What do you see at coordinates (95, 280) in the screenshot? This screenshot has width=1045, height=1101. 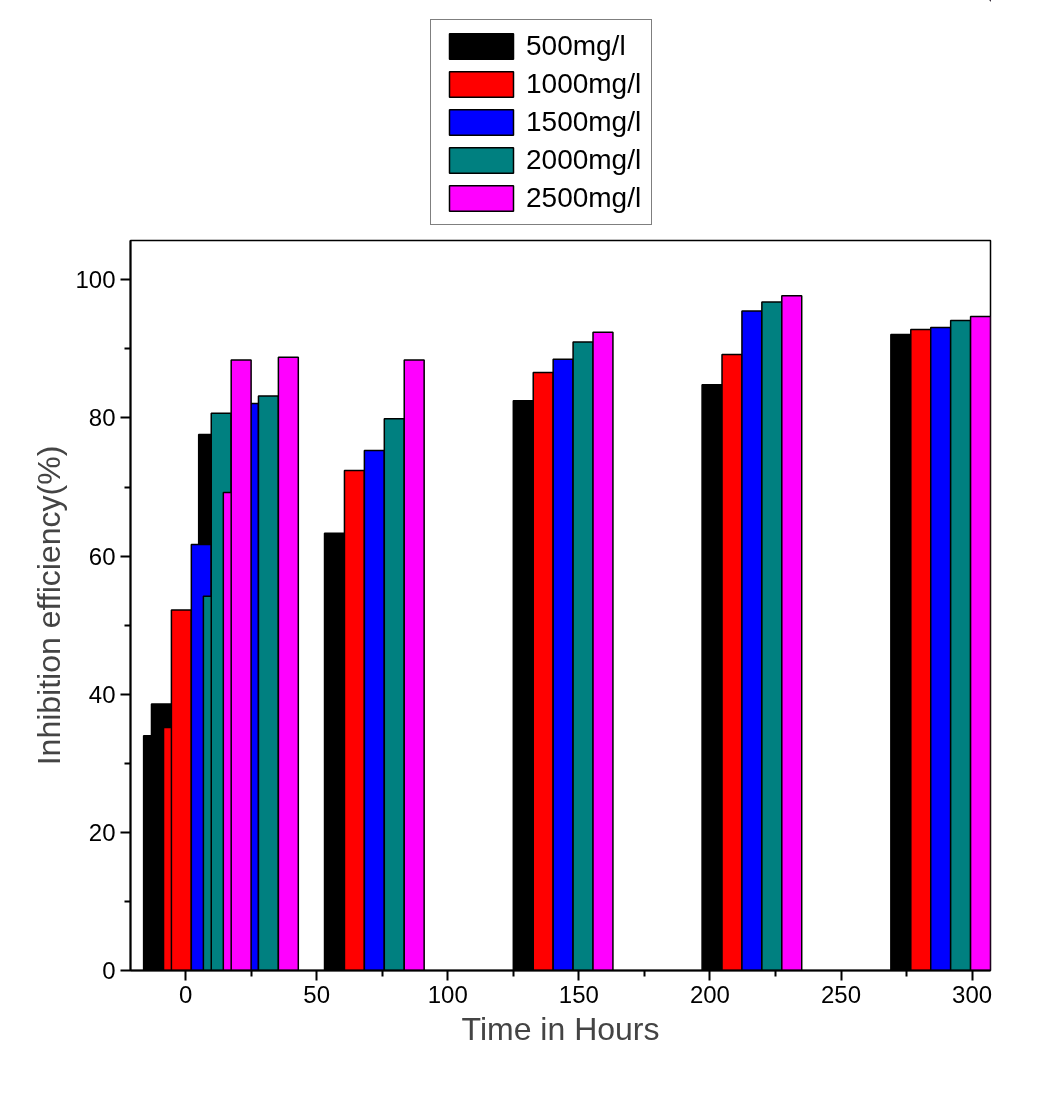 I see `y-tick-label: 100` at bounding box center [95, 280].